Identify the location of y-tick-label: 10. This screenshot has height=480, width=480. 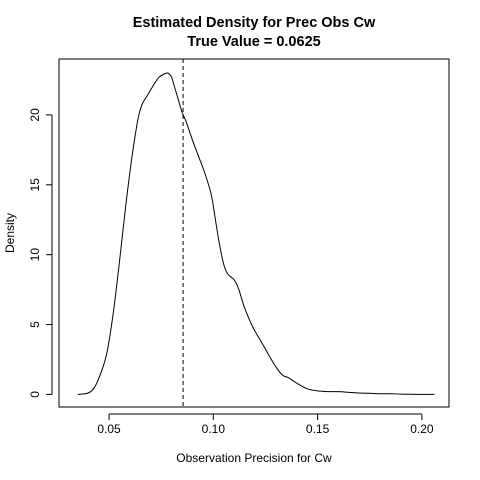
(35, 255).